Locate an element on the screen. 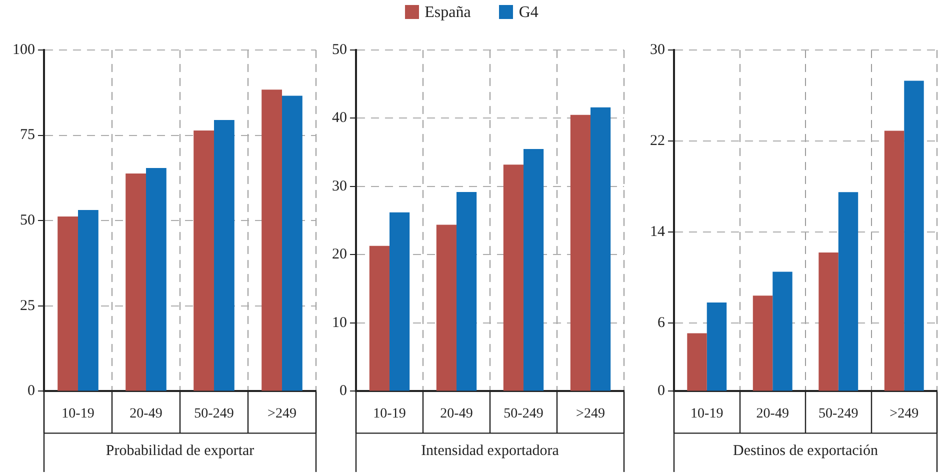 Image resolution: width=943 pixels, height=474 pixels. y-tick-label: 20 is located at coordinates (339, 254).